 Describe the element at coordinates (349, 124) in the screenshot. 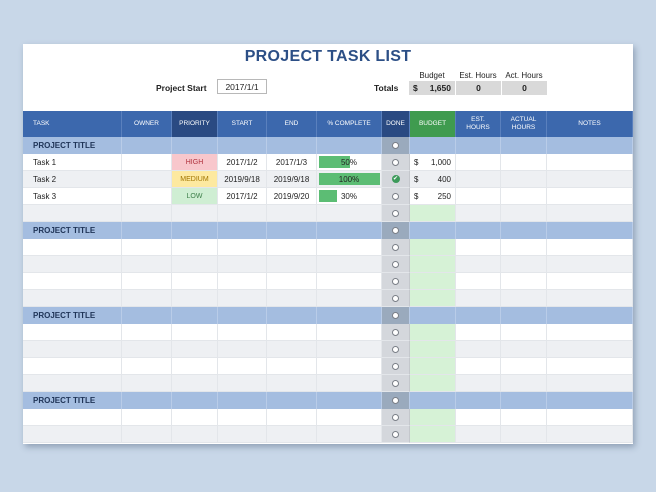

I see `col-header-complete: % COMPLETE` at that location.